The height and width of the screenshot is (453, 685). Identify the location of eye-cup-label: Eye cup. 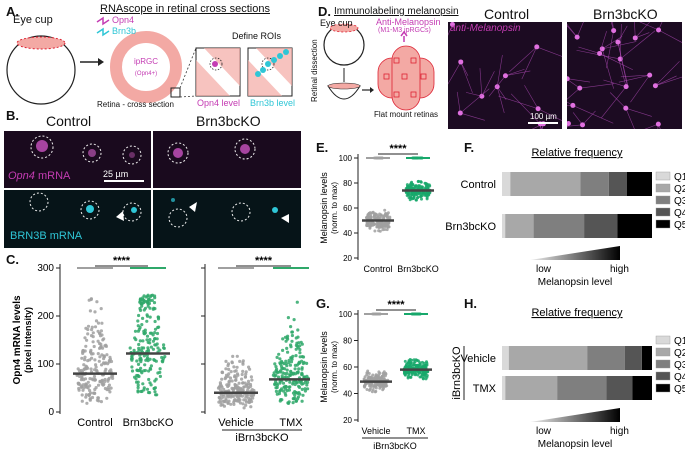
(33, 20).